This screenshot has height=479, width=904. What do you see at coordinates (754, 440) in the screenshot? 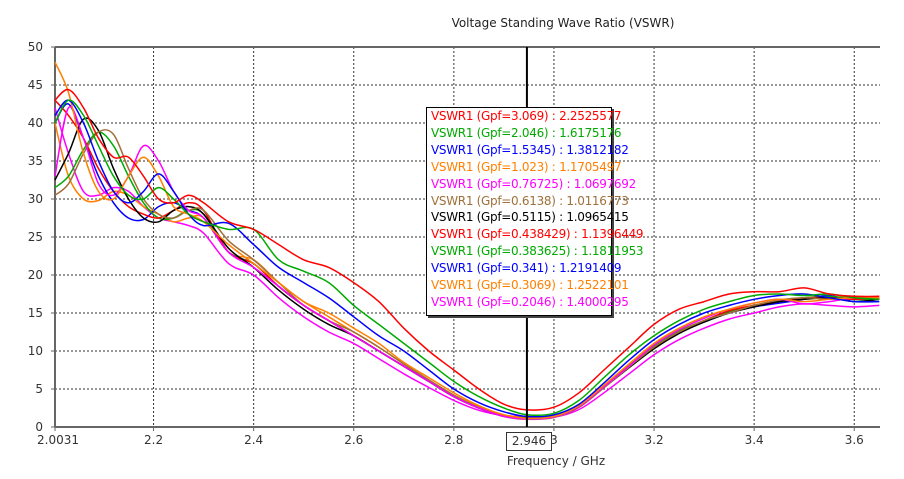
I see `x-tick-label: 3.4` at bounding box center [754, 440].